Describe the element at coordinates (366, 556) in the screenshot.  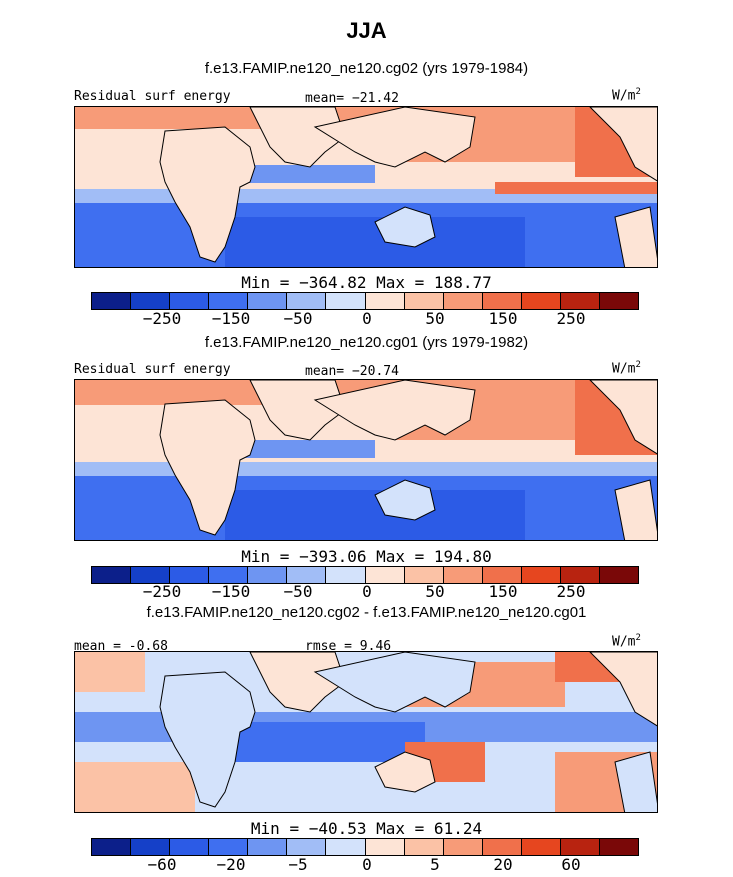
I see `panel-2-minmax: Min = −393.06 Max = 194.80` at that location.